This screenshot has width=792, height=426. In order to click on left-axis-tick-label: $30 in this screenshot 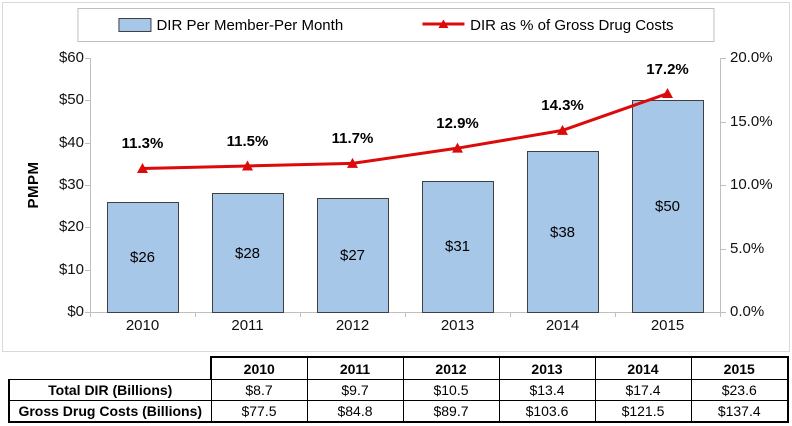, I will do `click(71, 184)`.